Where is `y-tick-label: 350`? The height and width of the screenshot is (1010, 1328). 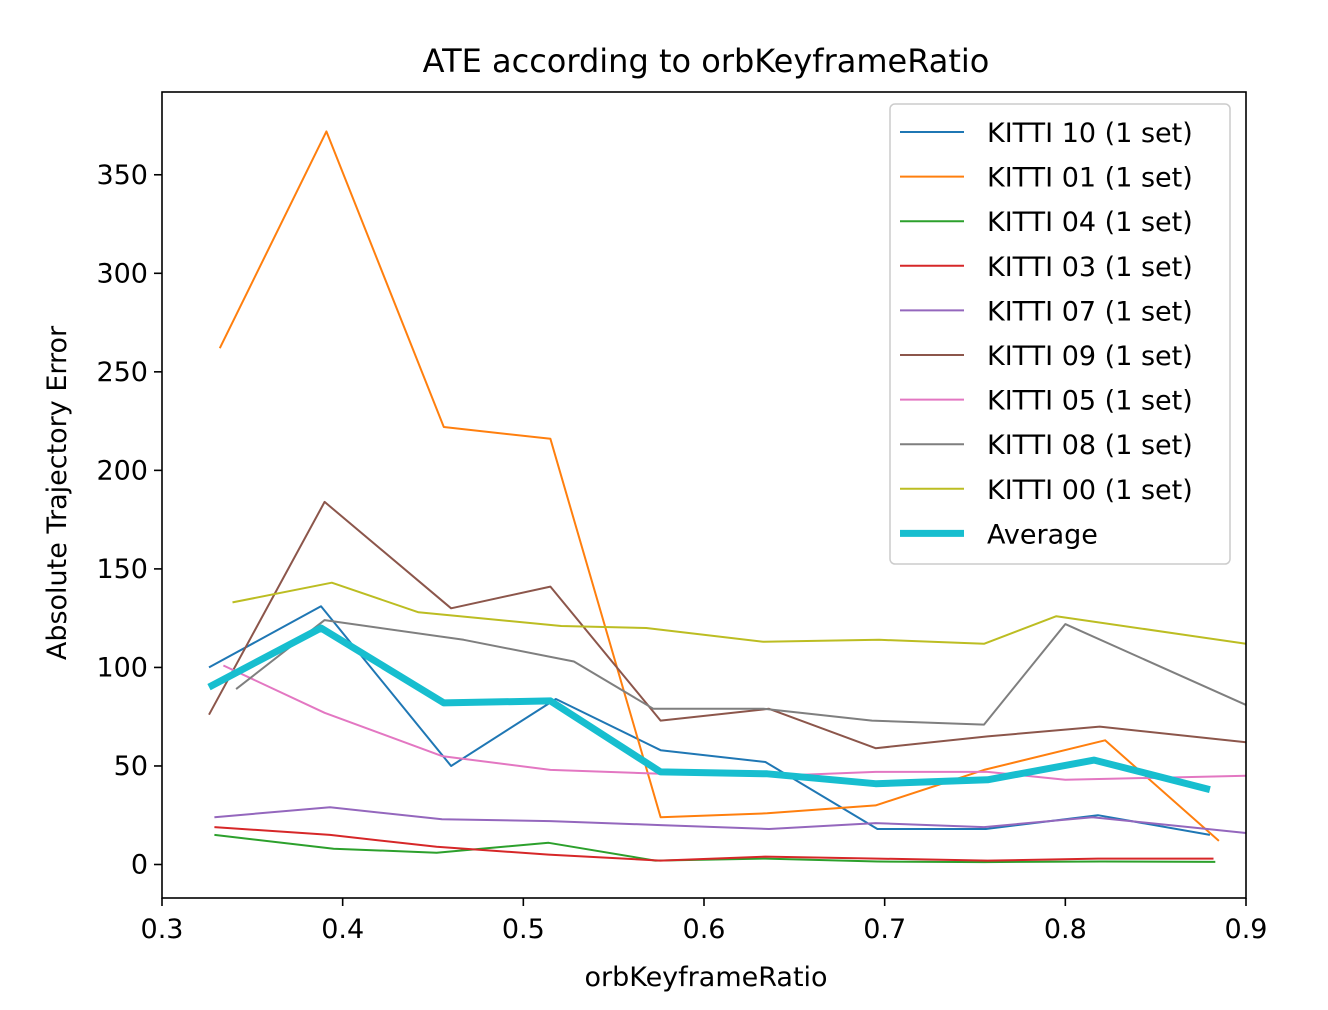
y-tick-label: 350 is located at coordinates (122, 175).